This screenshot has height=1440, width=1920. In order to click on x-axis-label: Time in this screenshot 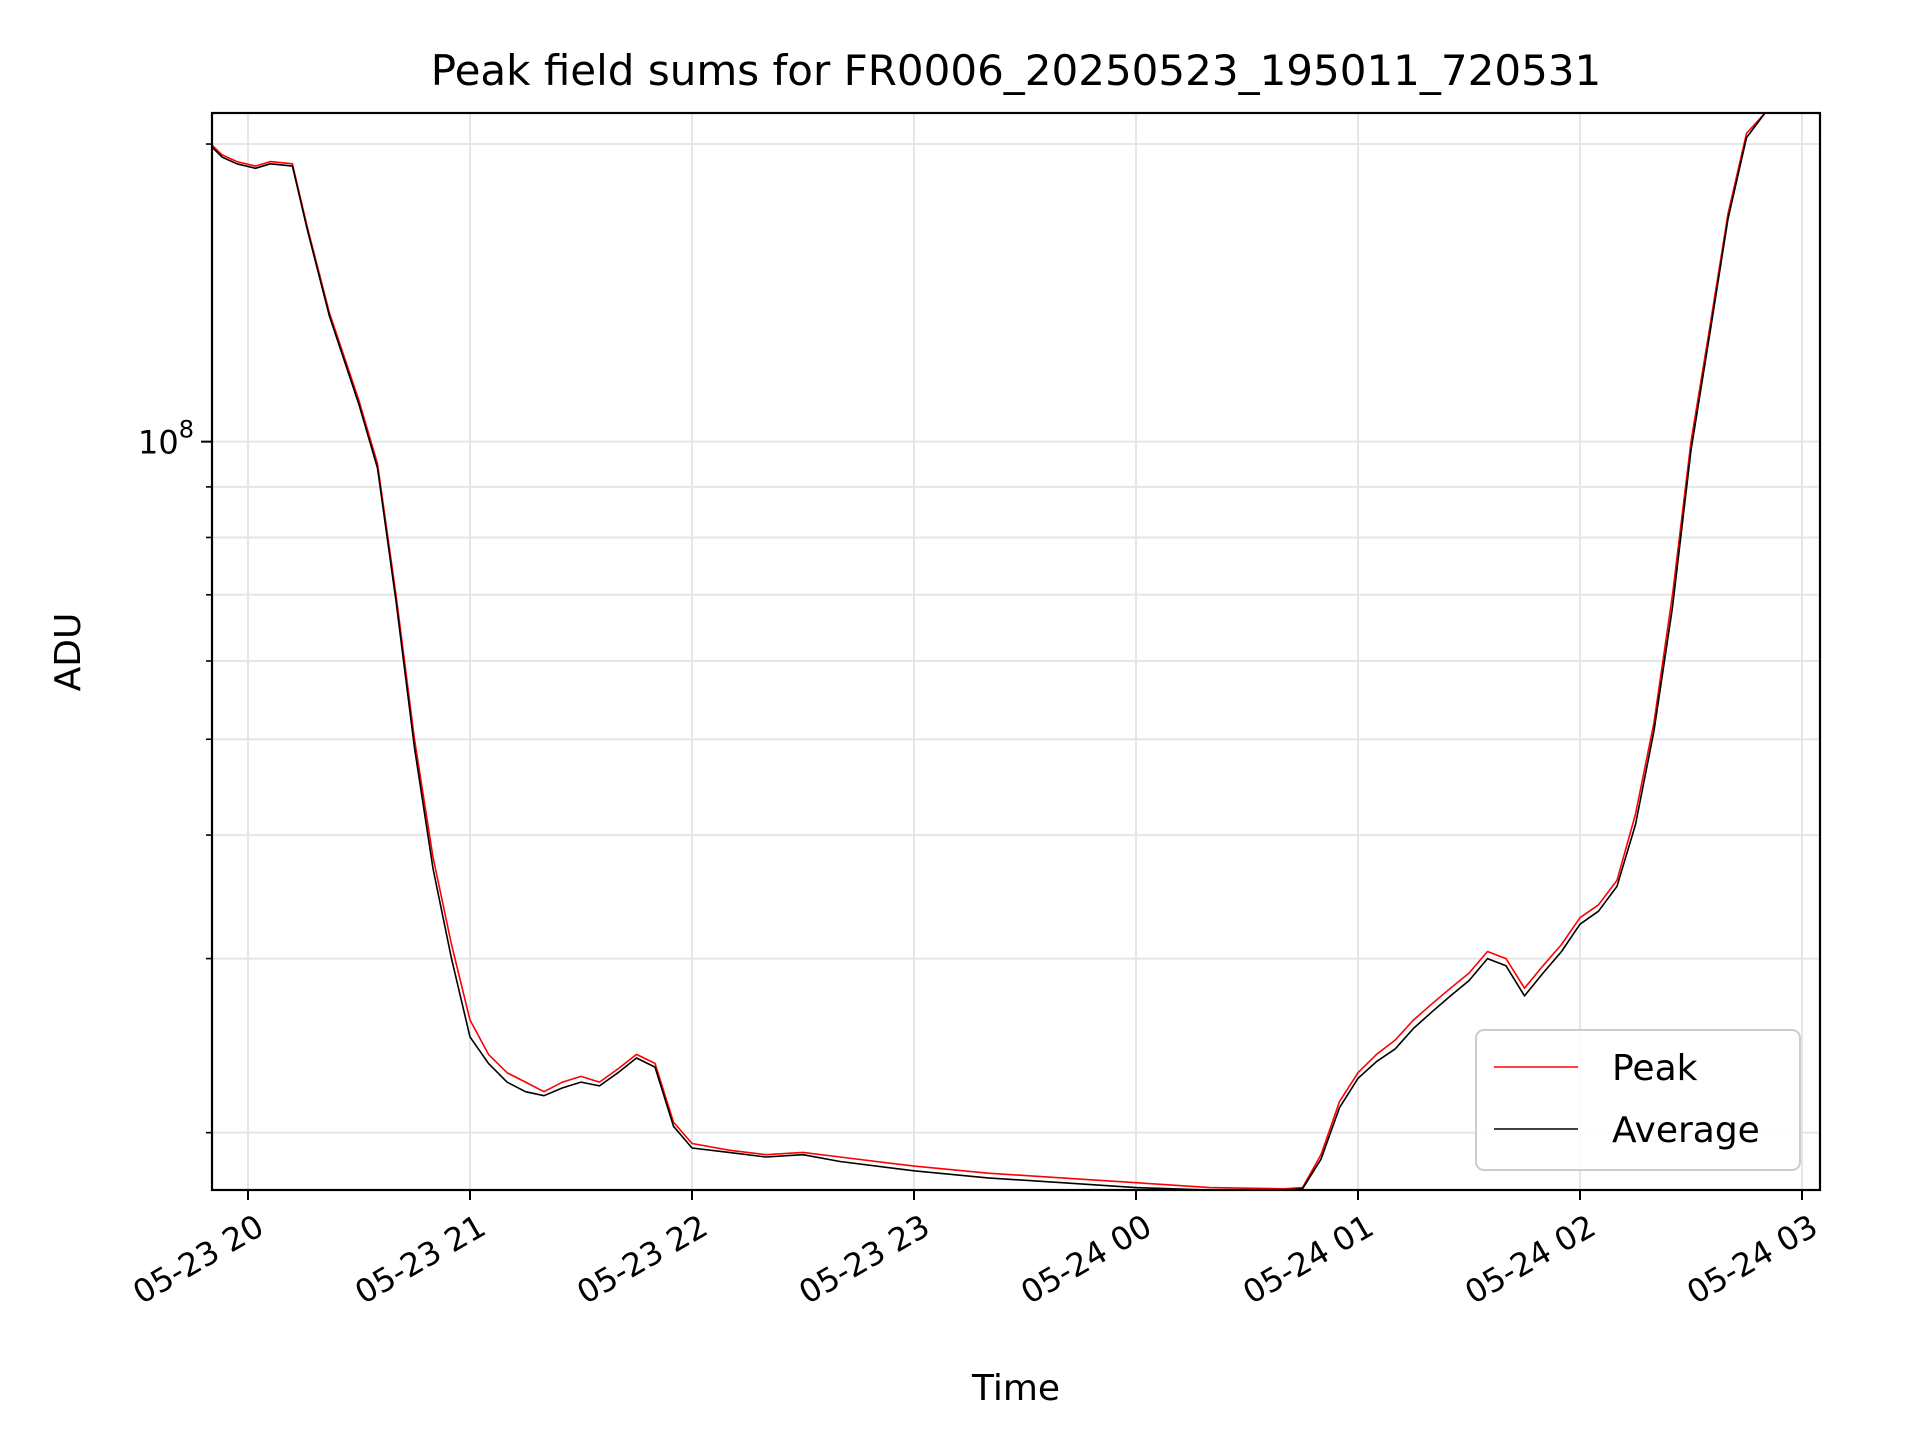, I will do `click(1015, 1388)`.